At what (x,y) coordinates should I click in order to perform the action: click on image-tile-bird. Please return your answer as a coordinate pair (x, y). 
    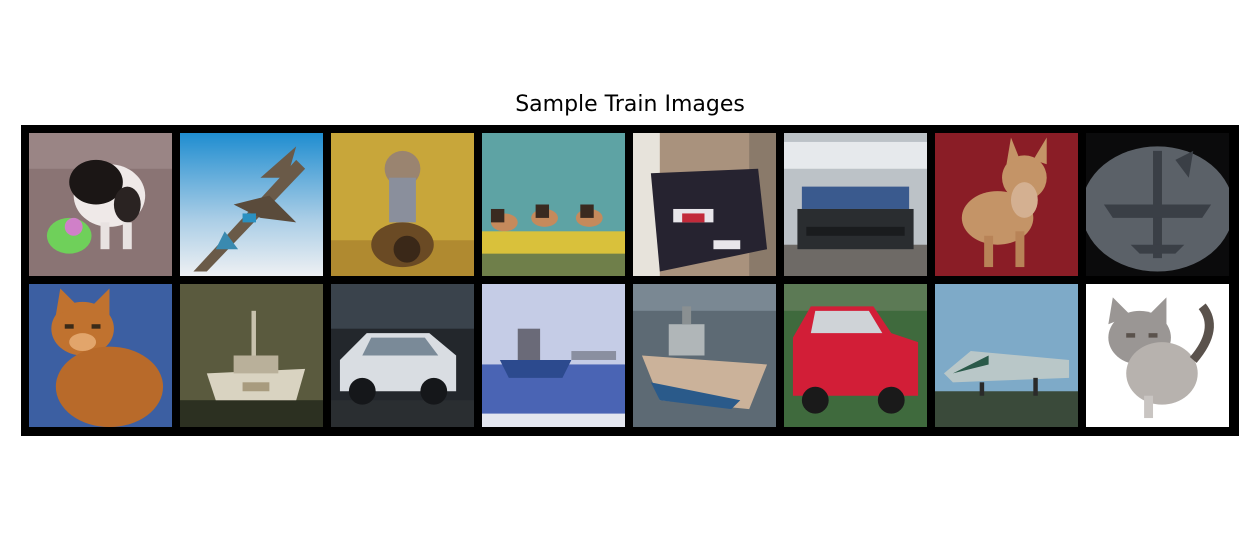
    Looking at the image, I should click on (402, 204).